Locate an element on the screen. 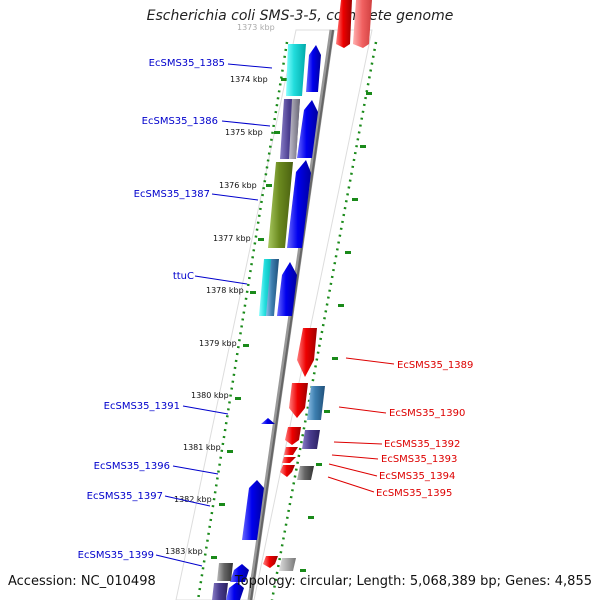  gene-label: EcSMS35_1394 is located at coordinates (417, 476).